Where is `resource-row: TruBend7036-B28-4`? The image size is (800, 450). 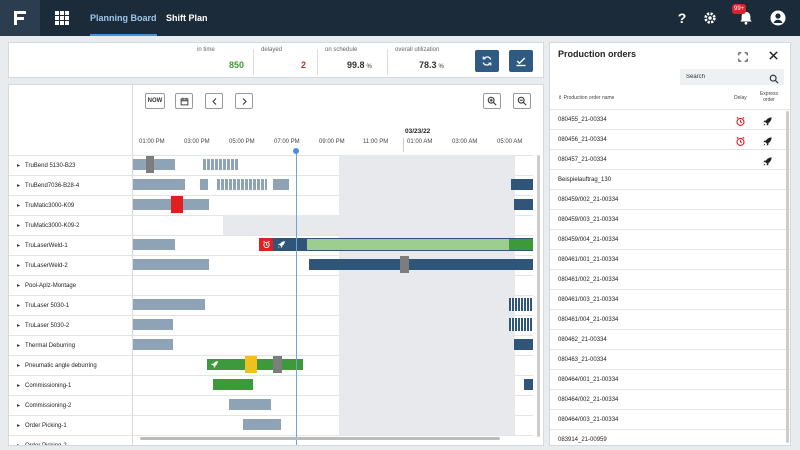
resource-row: TruBend7036-B28-4 is located at coordinates (271, 185).